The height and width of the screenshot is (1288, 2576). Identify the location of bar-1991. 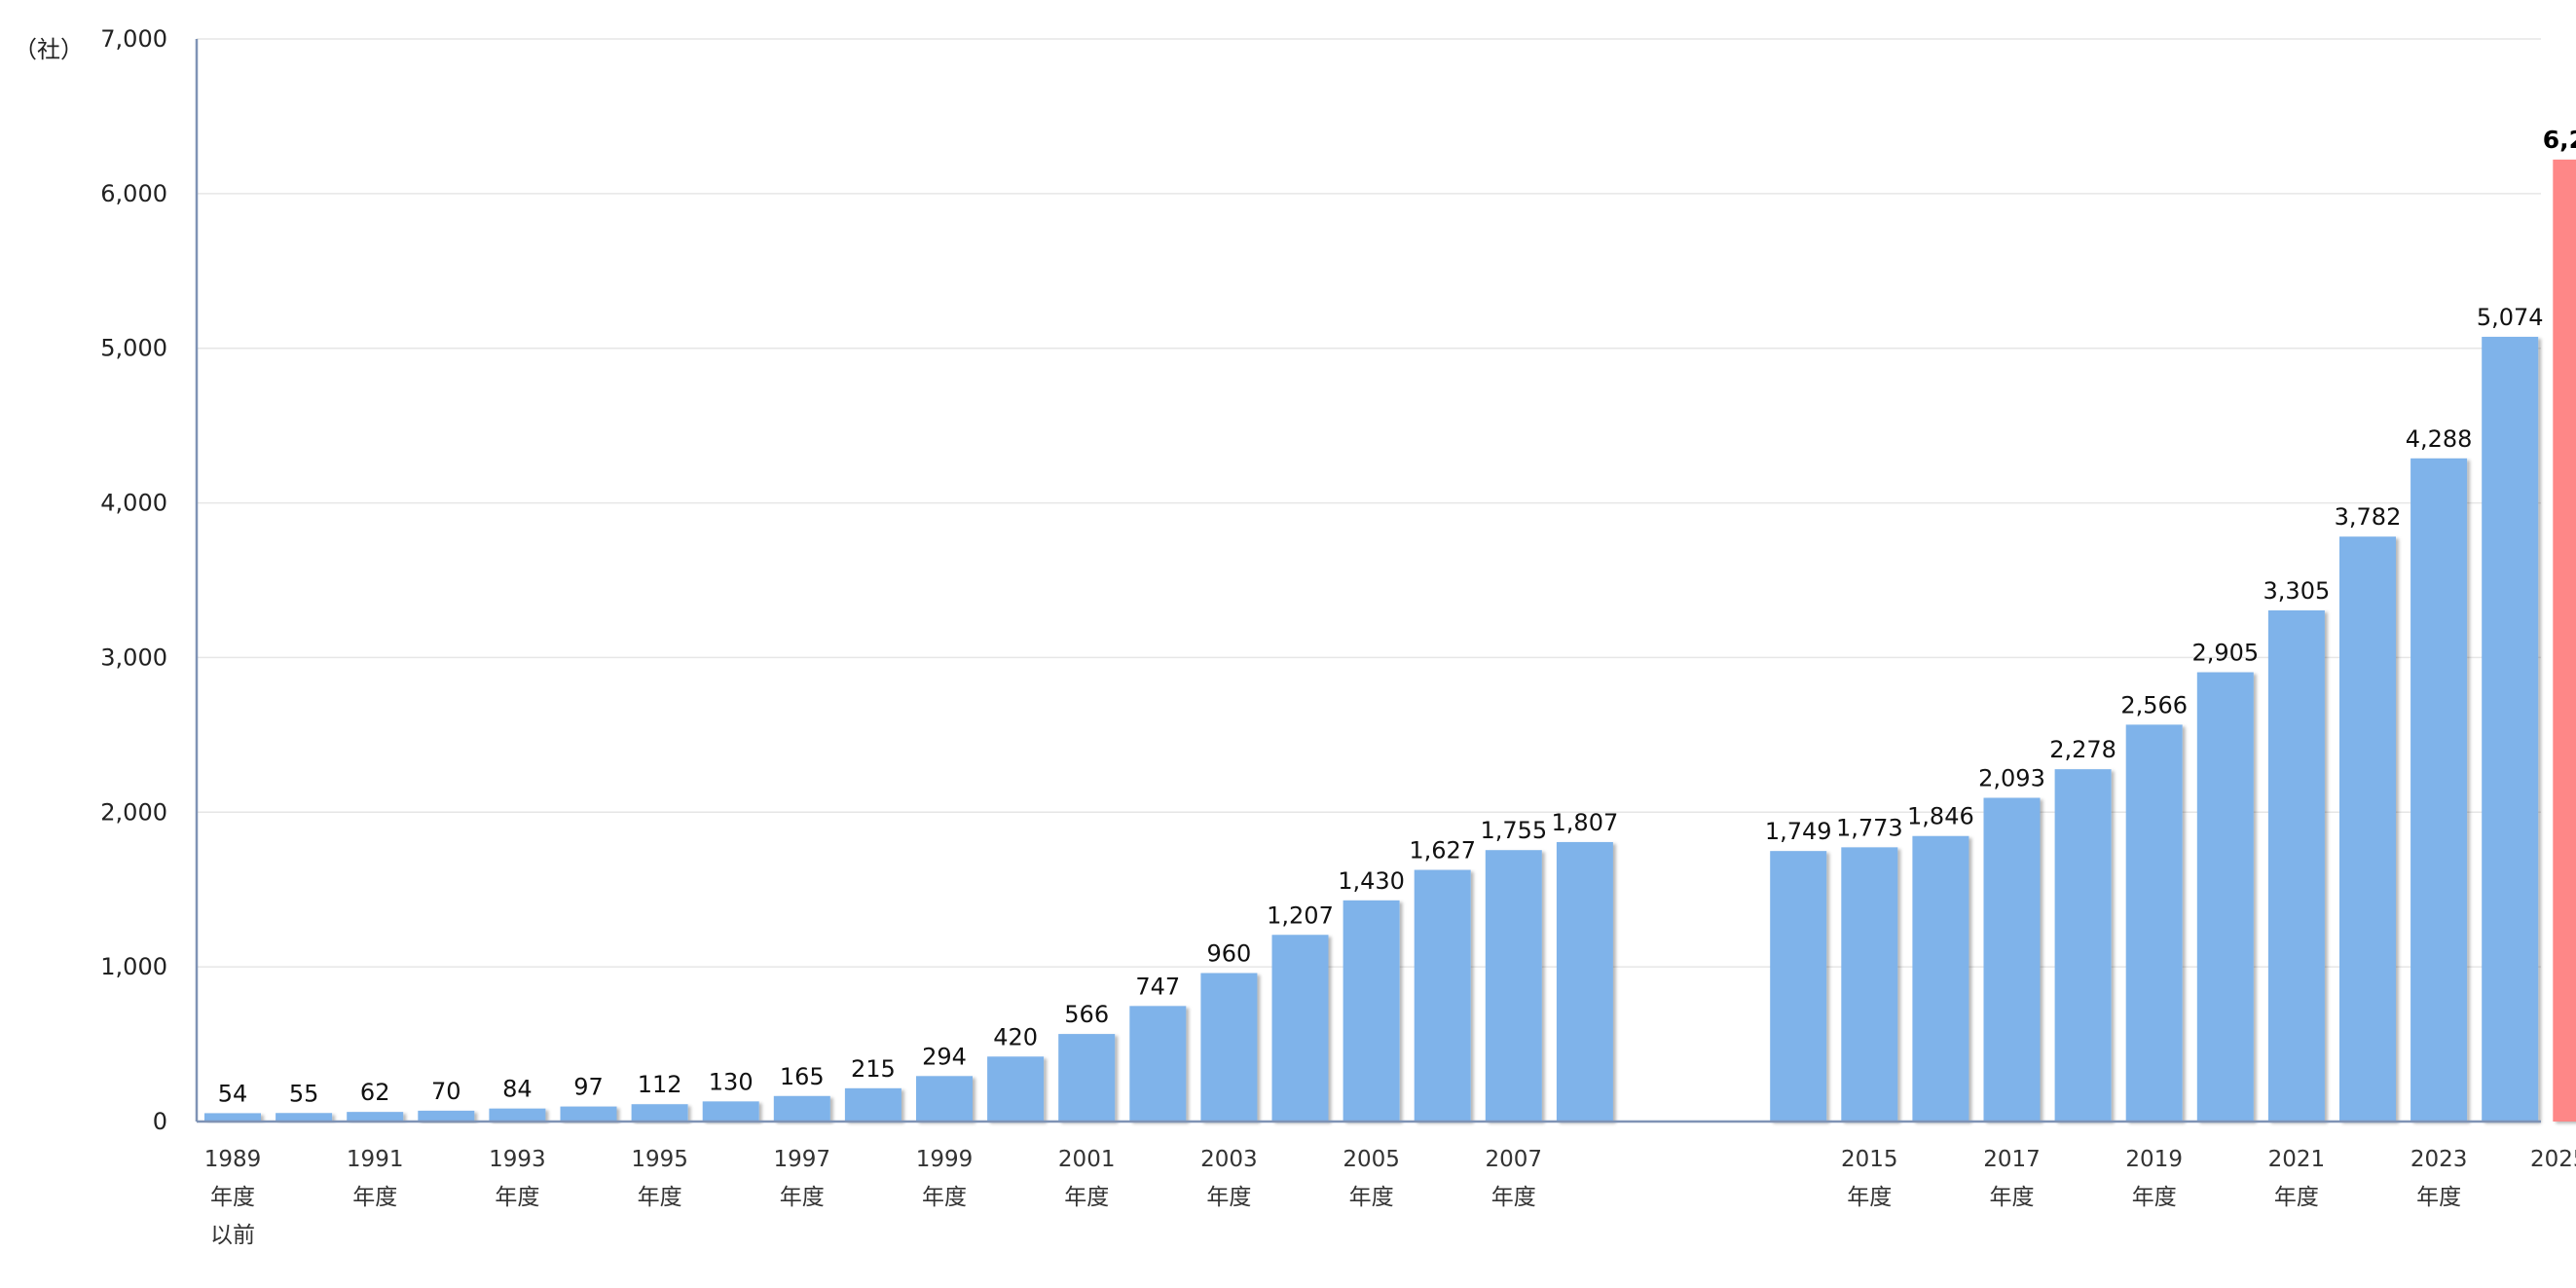
(375, 1117).